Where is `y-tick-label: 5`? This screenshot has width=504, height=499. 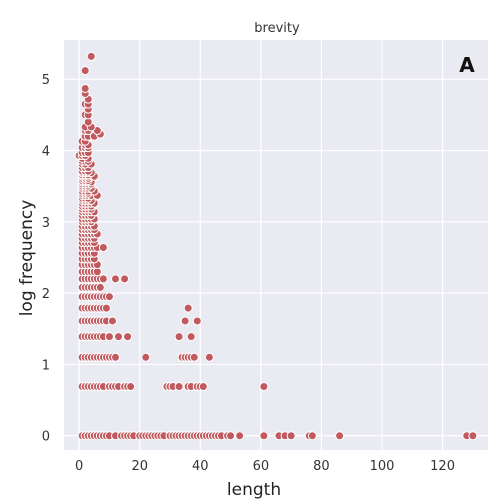 y-tick-label: 5 is located at coordinates (46, 80).